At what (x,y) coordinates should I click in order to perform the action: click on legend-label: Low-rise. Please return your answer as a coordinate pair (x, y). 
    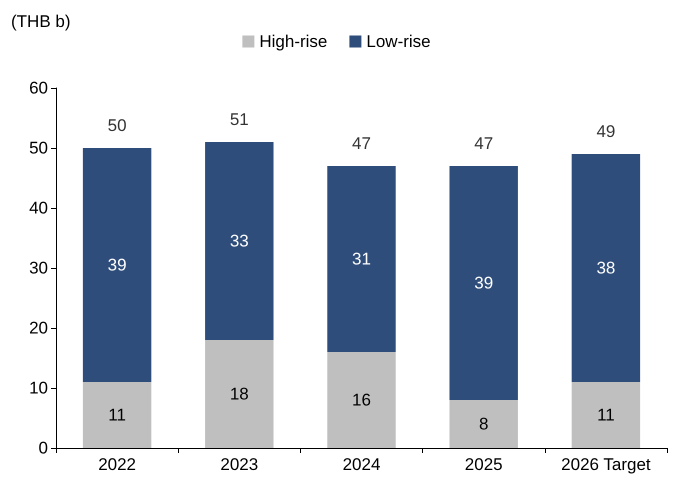
    Looking at the image, I should click on (398, 41).